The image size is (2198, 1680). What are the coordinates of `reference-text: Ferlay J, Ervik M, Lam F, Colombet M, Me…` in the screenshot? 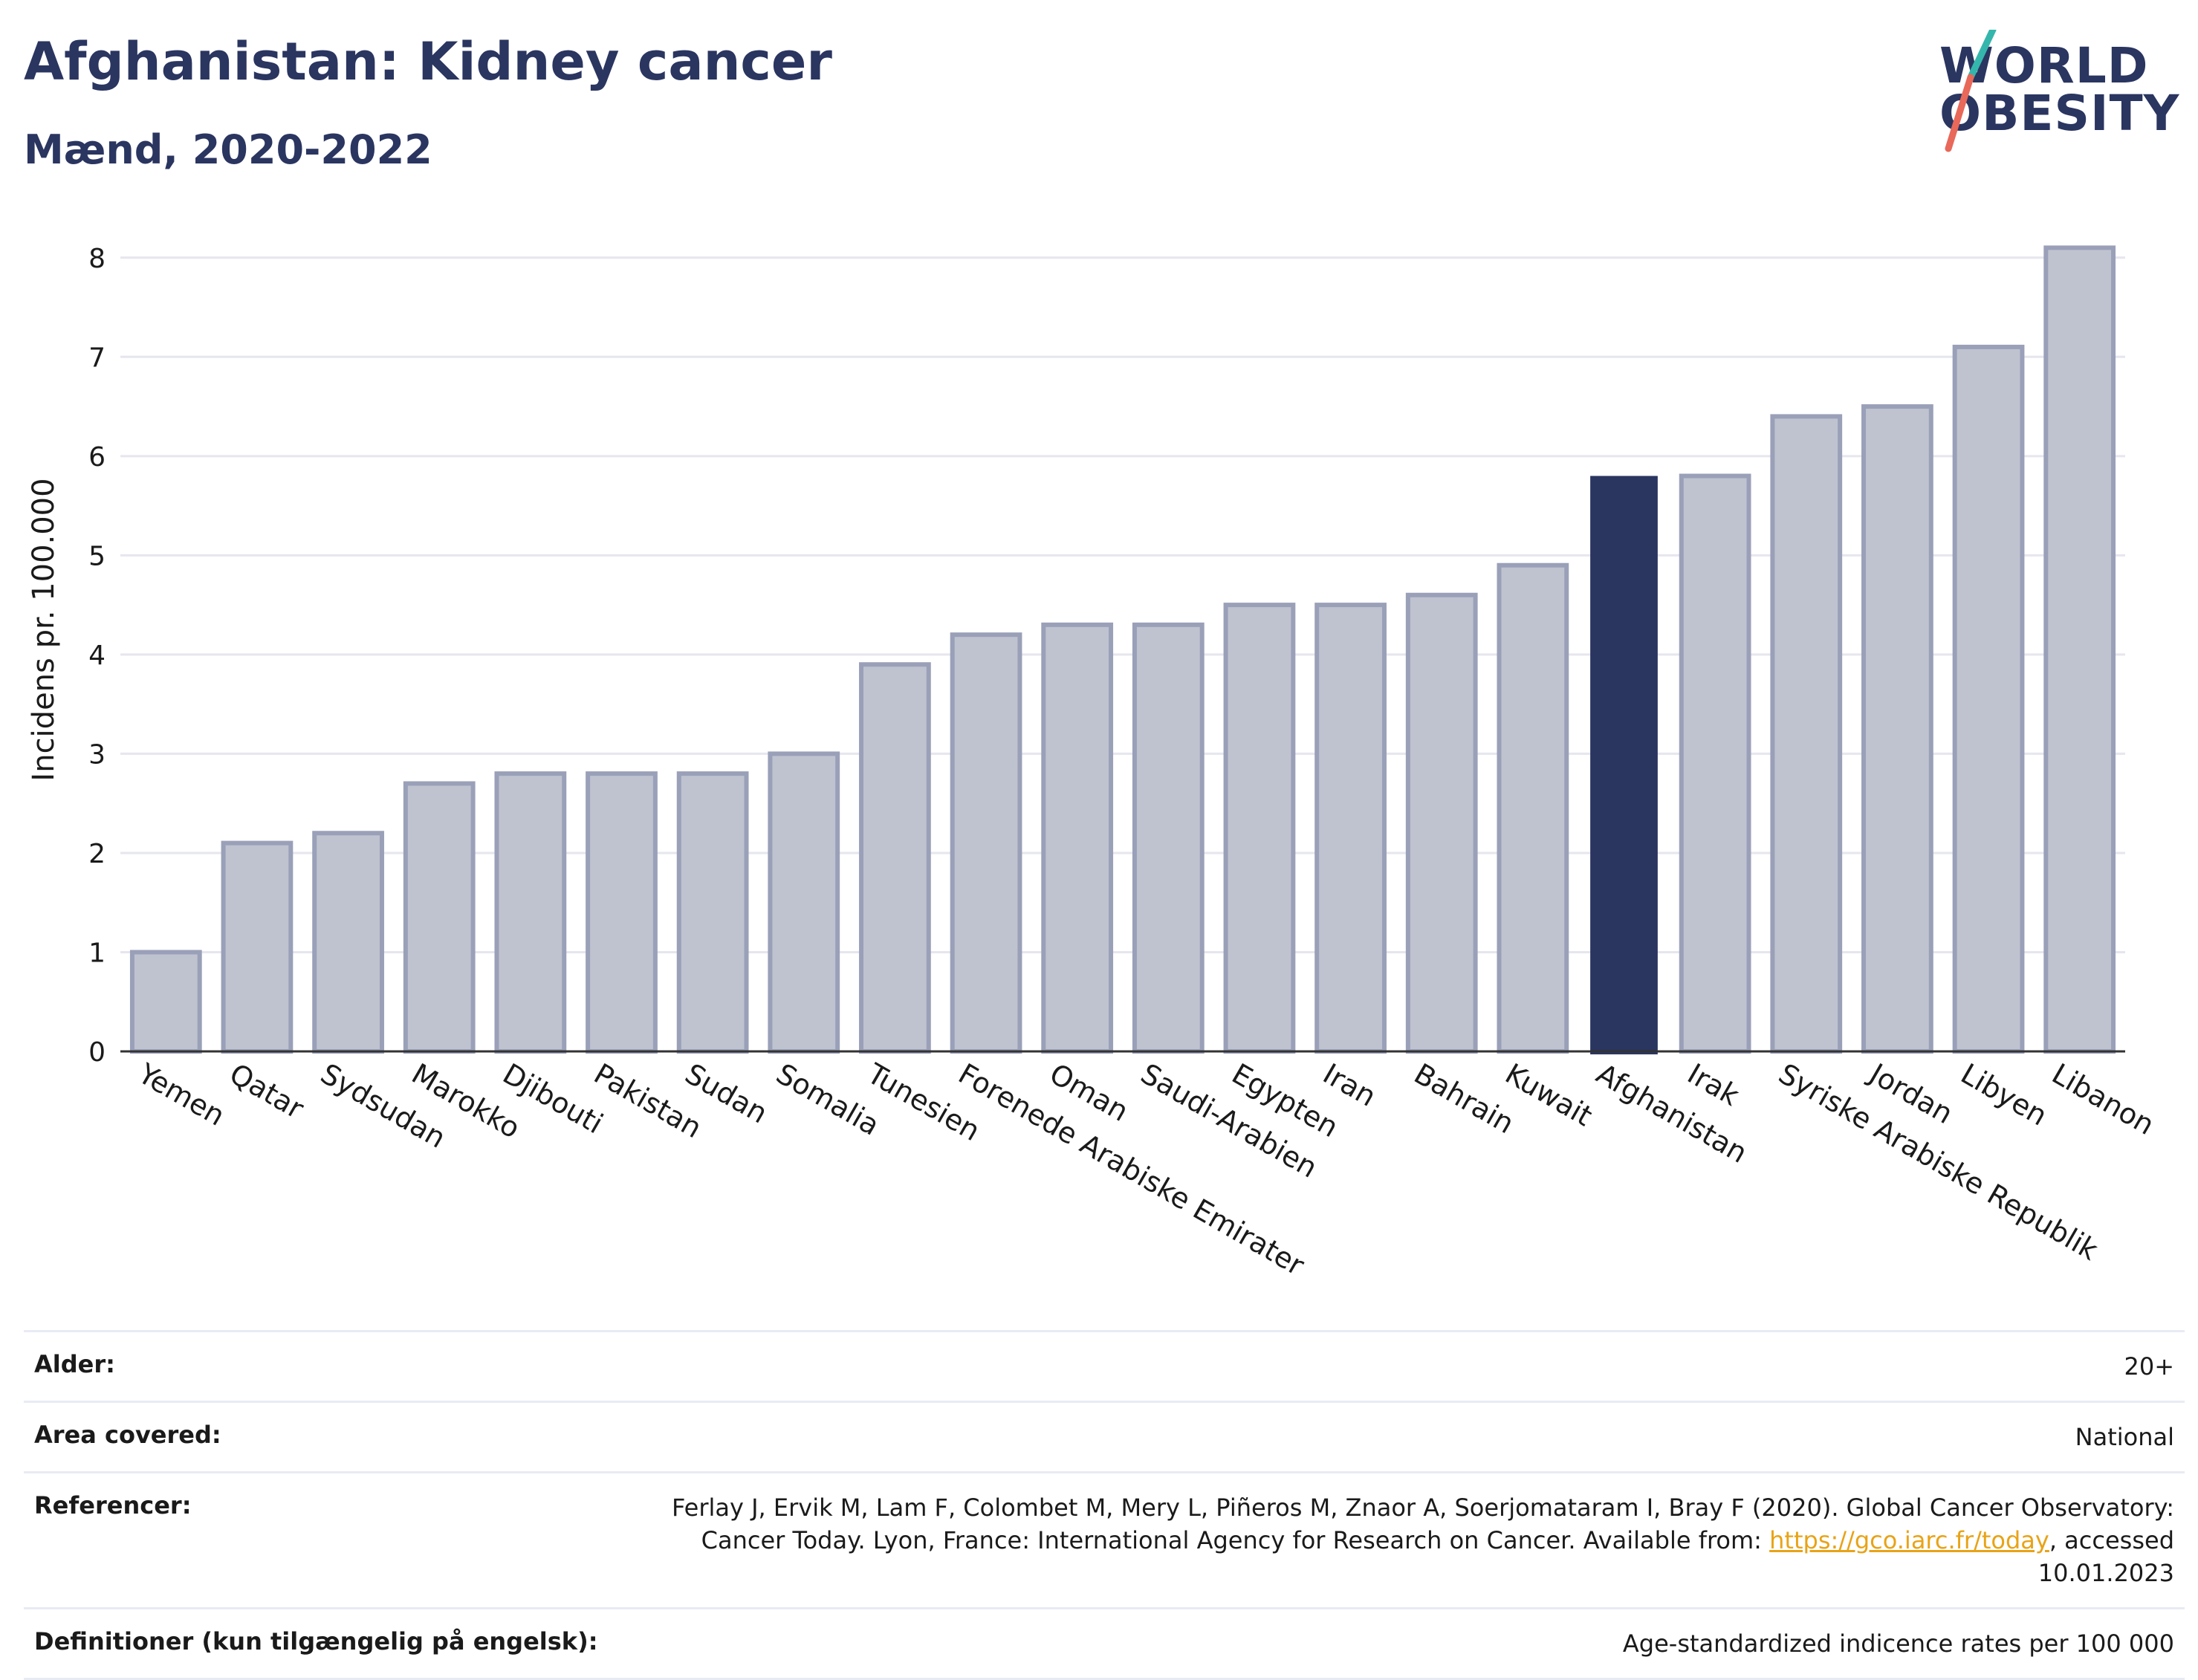 It's located at (1423, 1523).